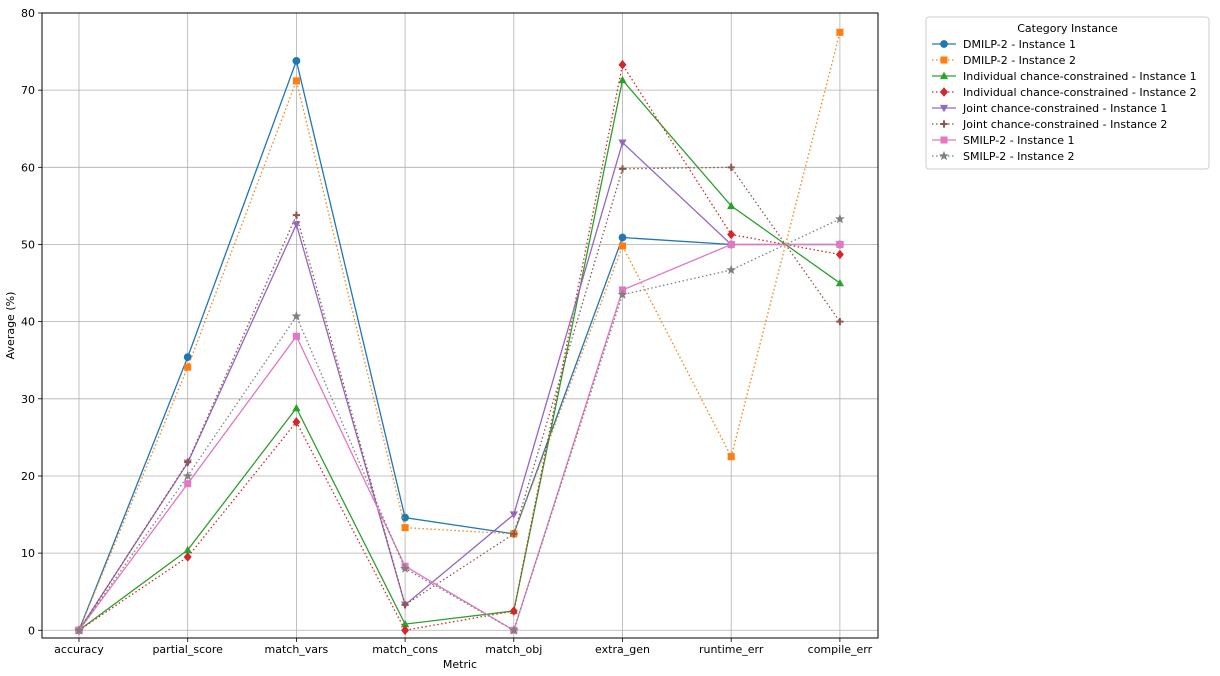  I want to click on legend-item: SMILP-2 - Instance 2, so click(1003, 156).